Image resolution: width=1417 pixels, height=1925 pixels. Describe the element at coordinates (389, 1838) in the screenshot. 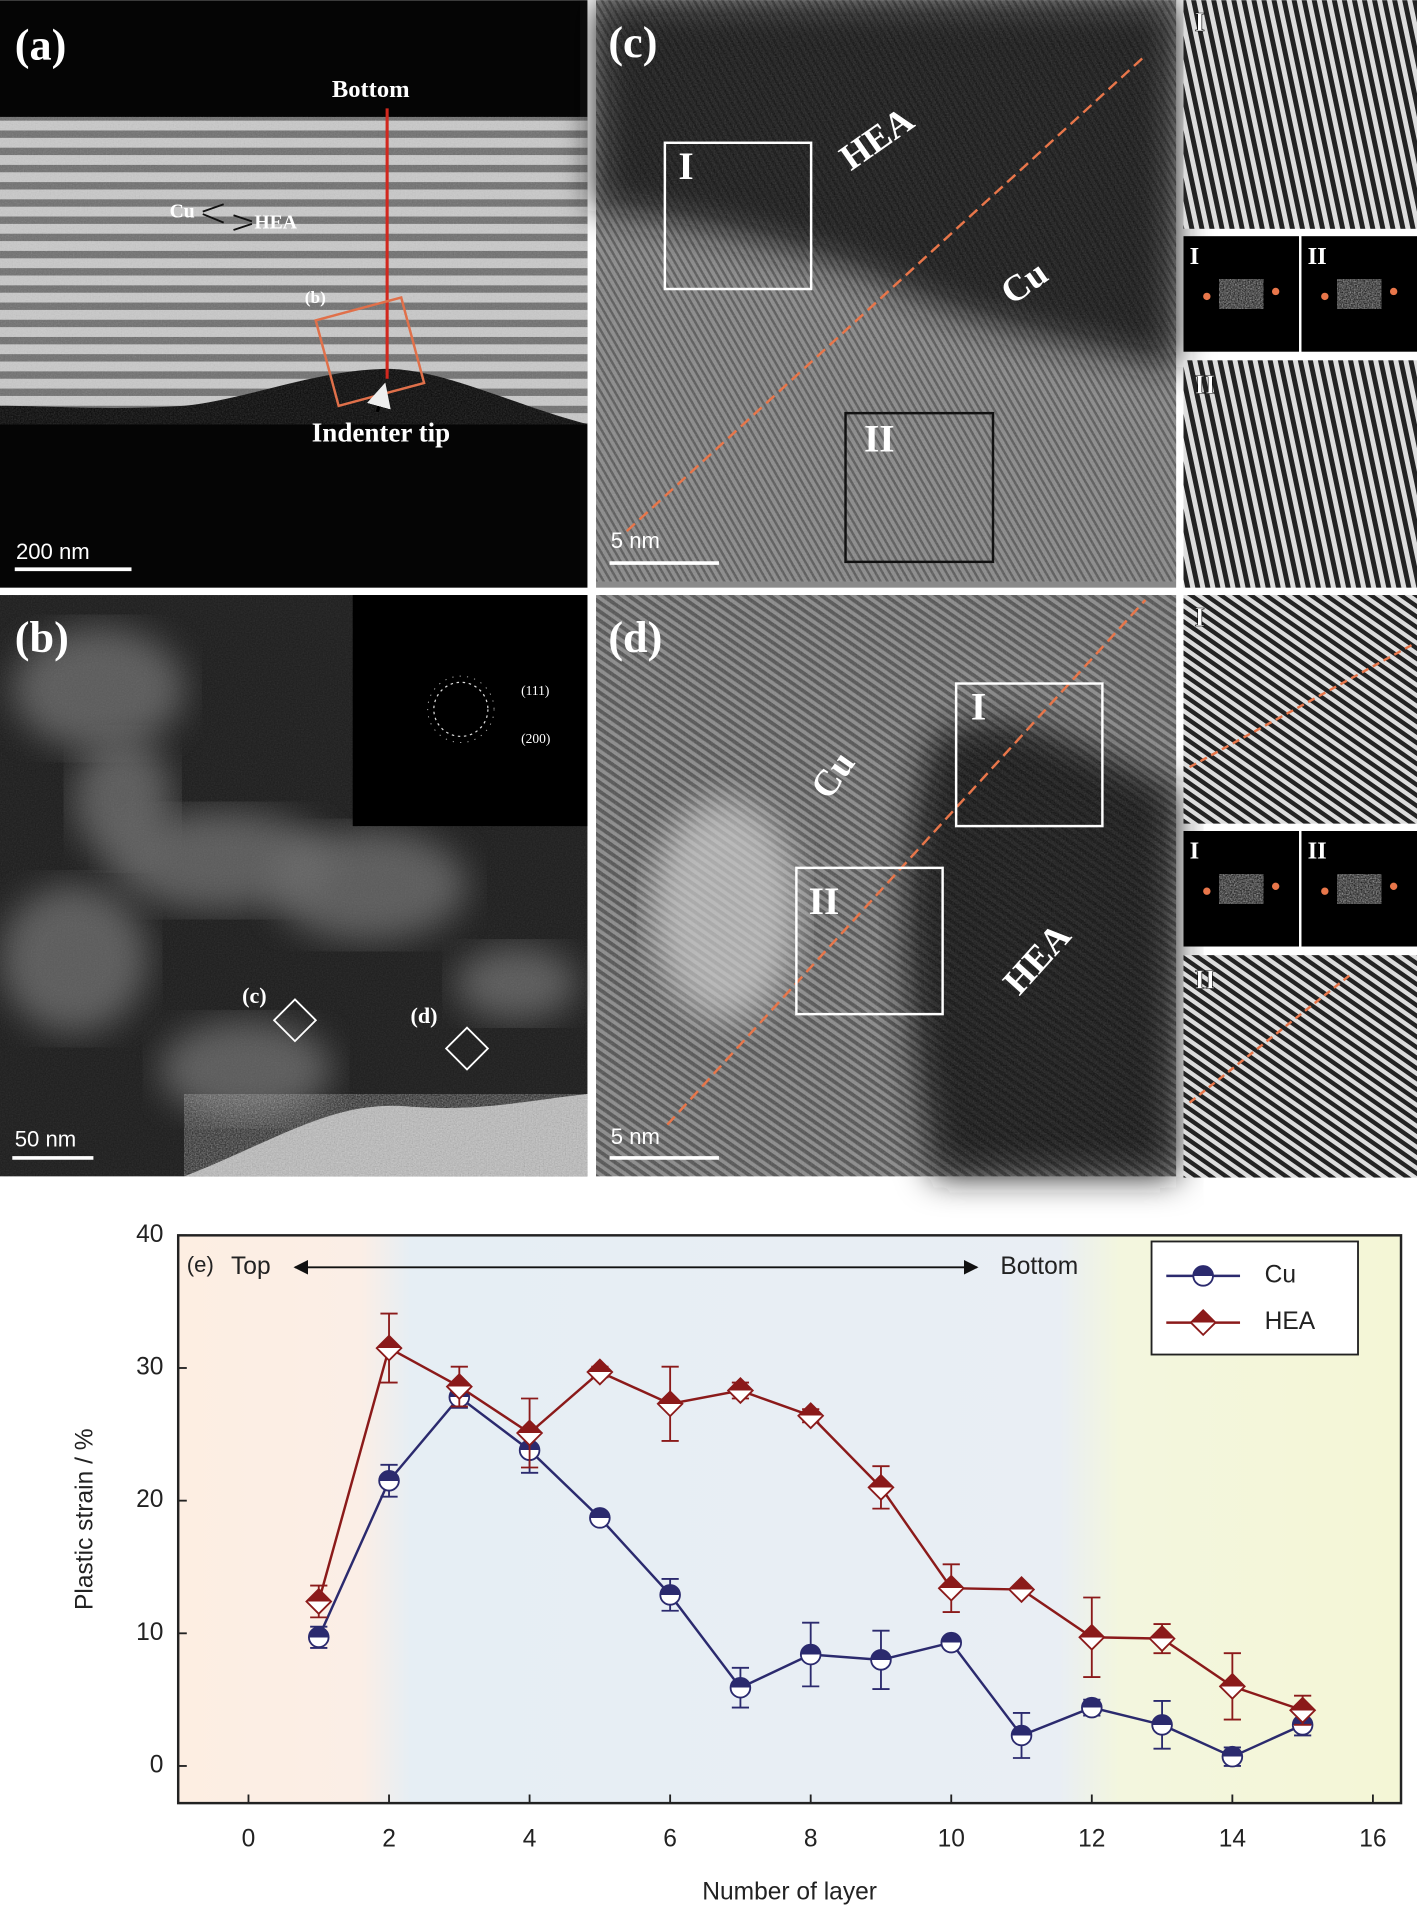

I see `x-tick-label: 2` at that location.